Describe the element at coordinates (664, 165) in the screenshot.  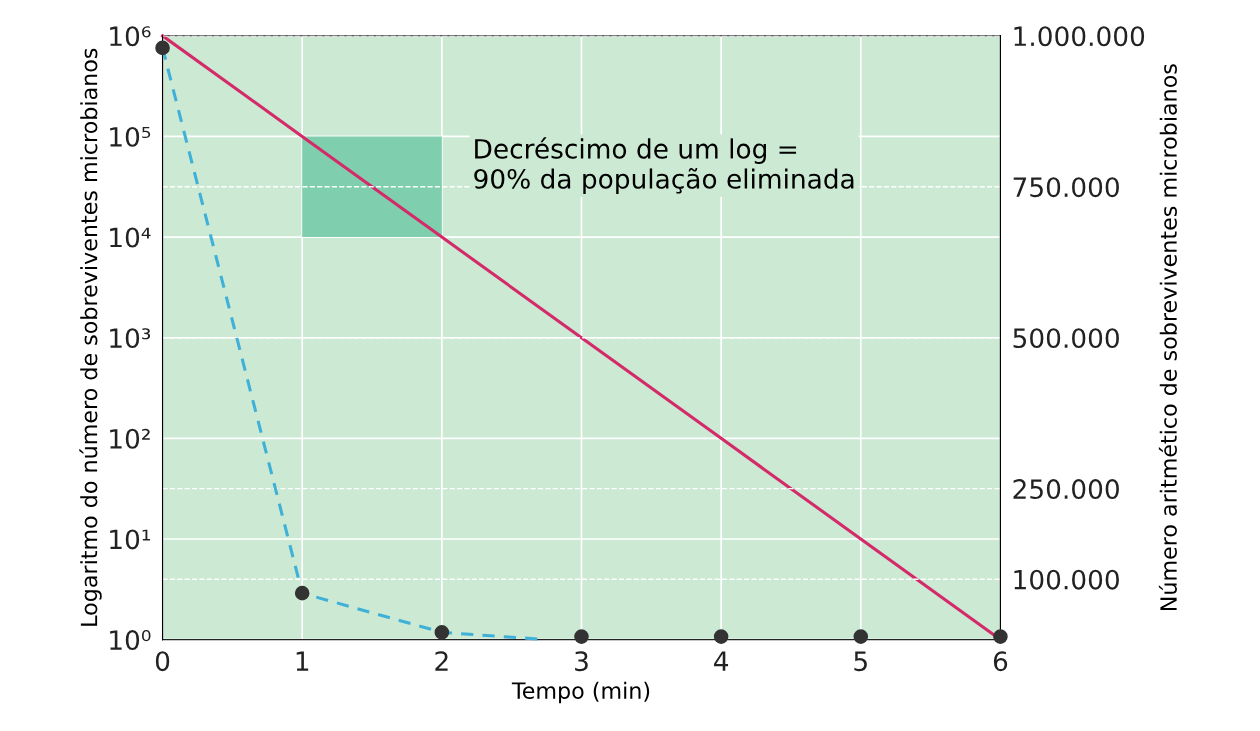
I see `annotation: Decréscimo de um log = 90% da população eliminada` at that location.